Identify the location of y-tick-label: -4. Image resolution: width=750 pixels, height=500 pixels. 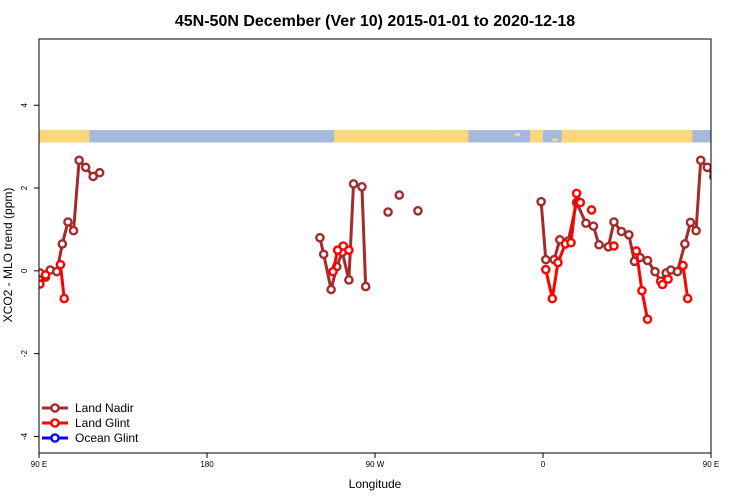
(24, 436).